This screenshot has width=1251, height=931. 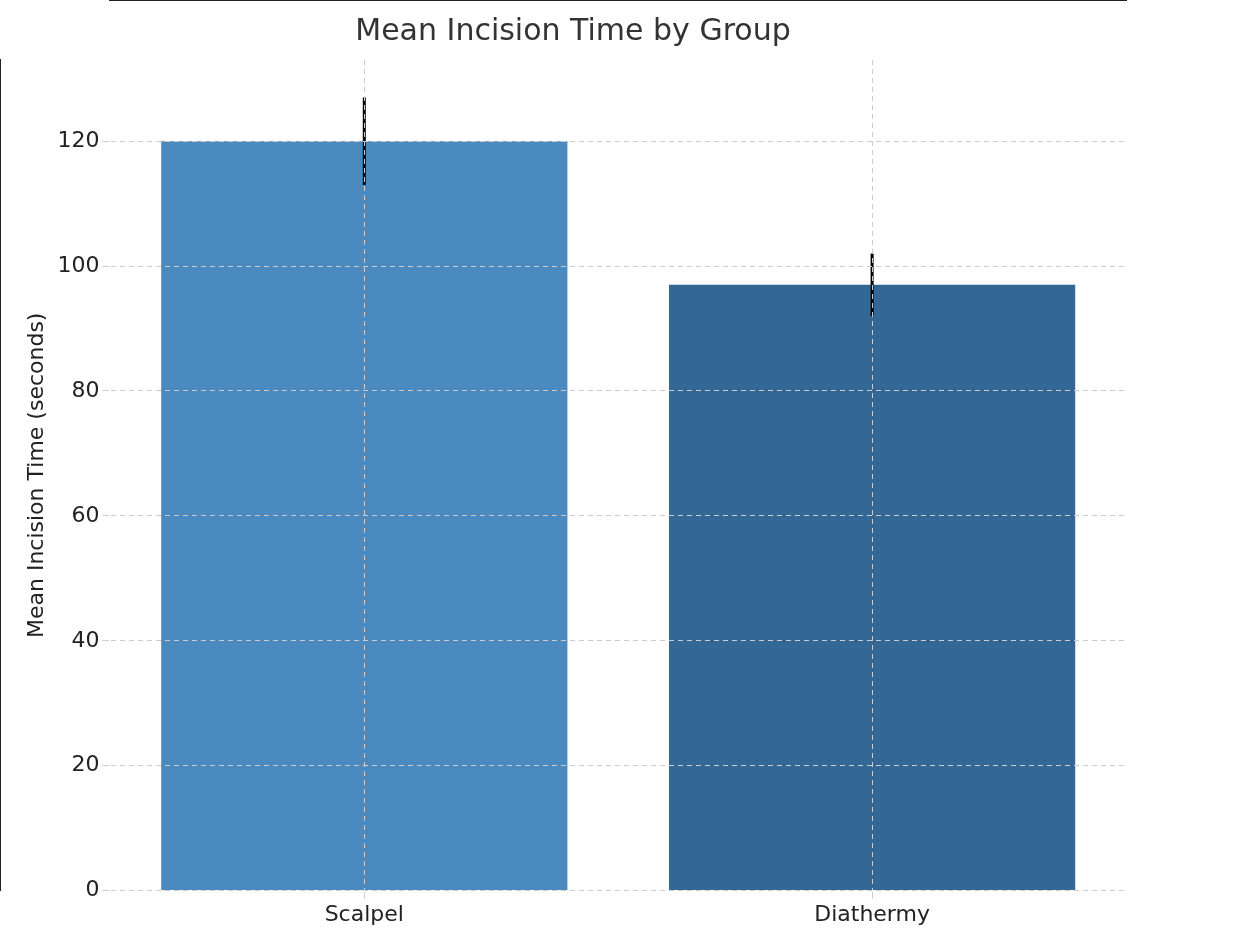 What do you see at coordinates (85, 764) in the screenshot?
I see `y-tick-label: 20` at bounding box center [85, 764].